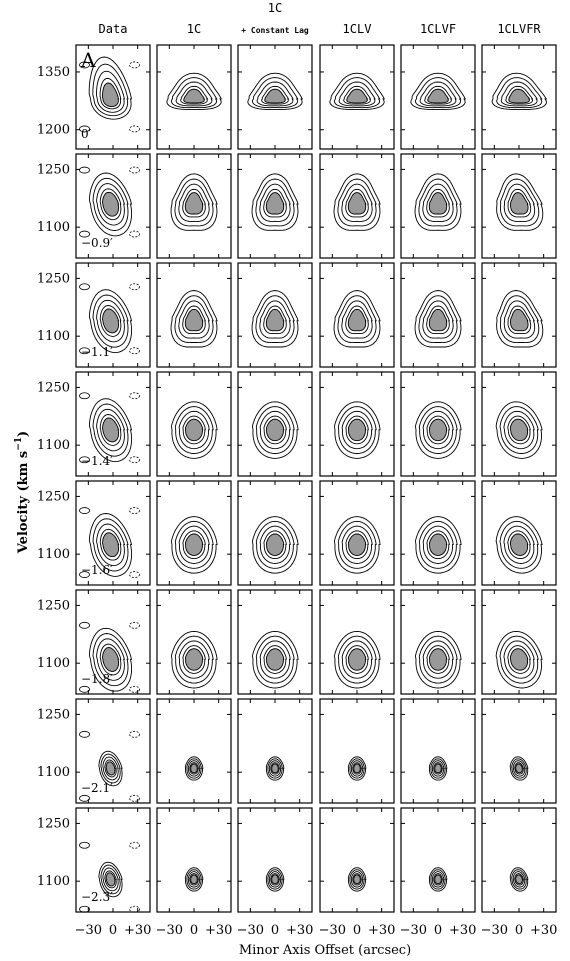  What do you see at coordinates (97, 352) in the screenshot?
I see `row-offset-label-2: −1.1′` at bounding box center [97, 352].